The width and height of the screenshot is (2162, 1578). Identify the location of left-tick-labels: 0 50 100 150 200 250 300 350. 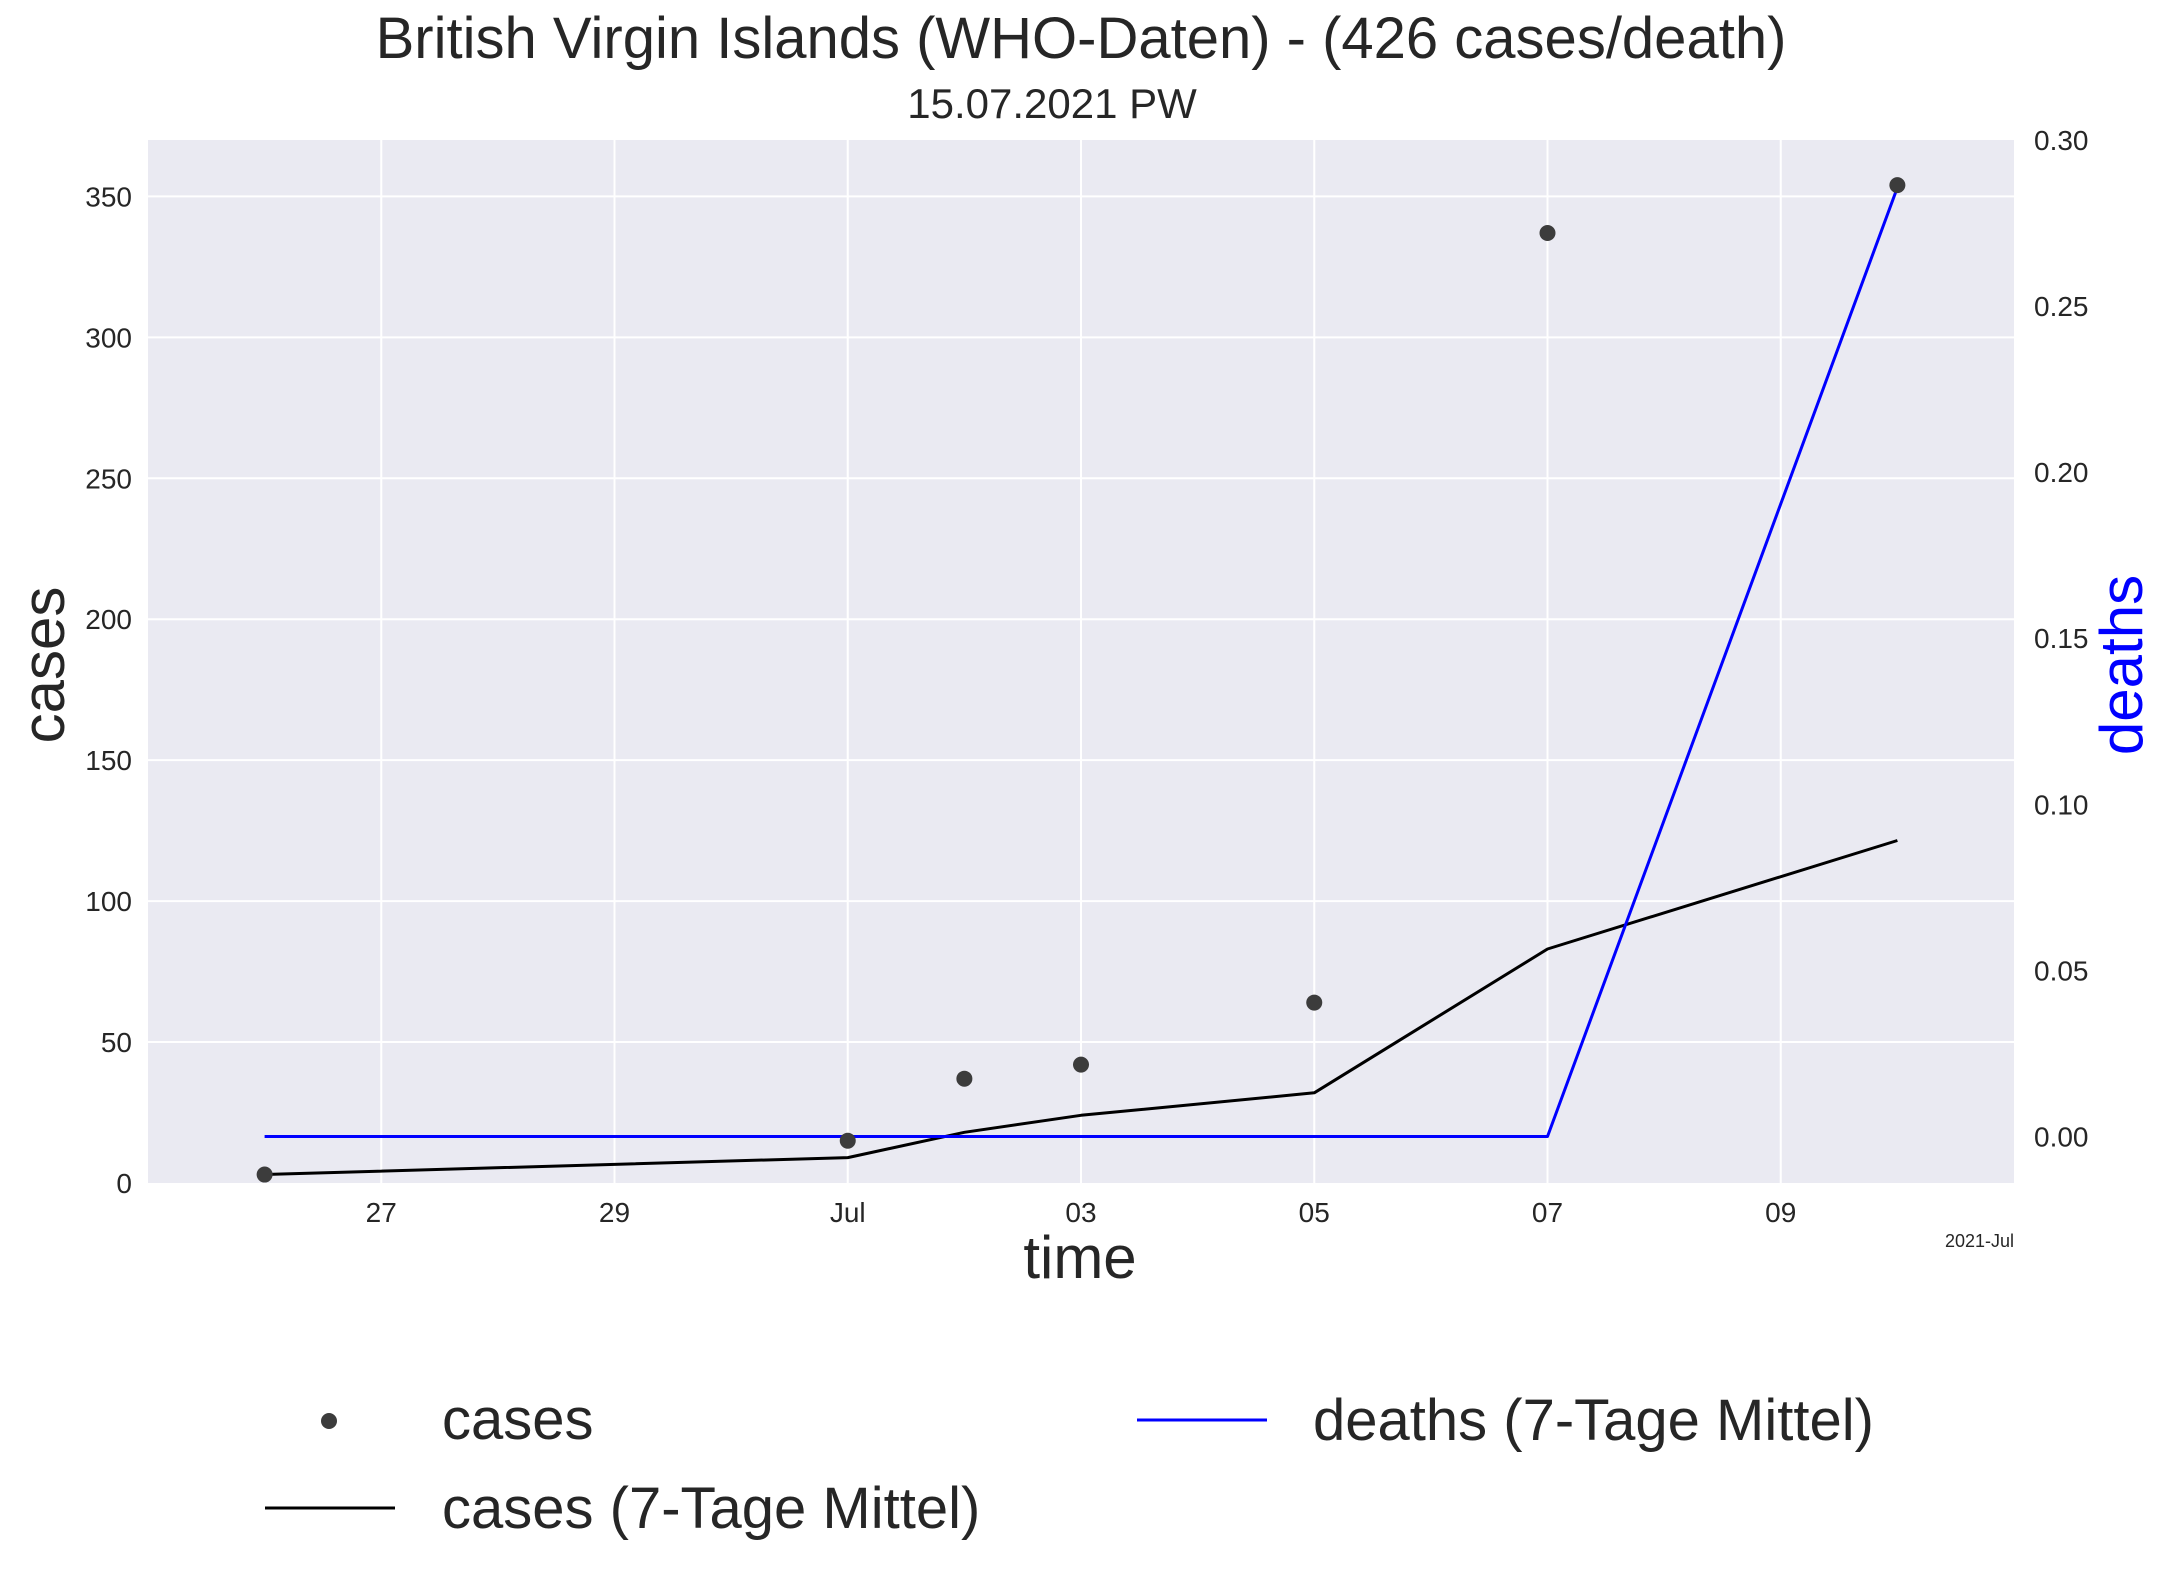
(108, 690).